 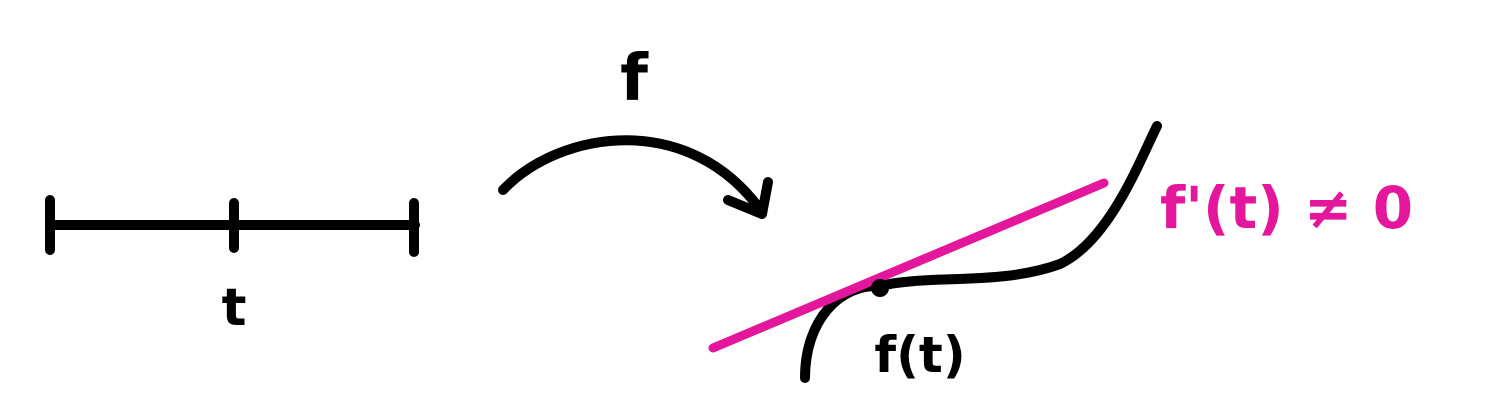 What do you see at coordinates (1286, 208) in the screenshot?
I see `derivative-condition-label: f'(t) ≠ 0` at bounding box center [1286, 208].